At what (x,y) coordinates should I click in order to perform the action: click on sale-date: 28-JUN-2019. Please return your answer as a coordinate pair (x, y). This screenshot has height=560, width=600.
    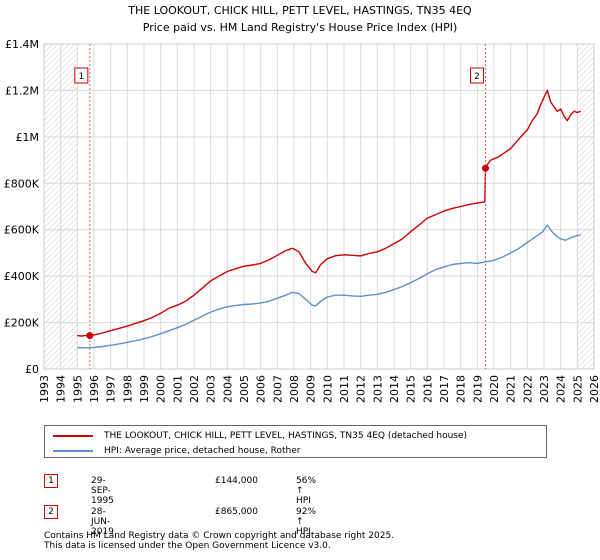
    Looking at the image, I should click on (102, 522).